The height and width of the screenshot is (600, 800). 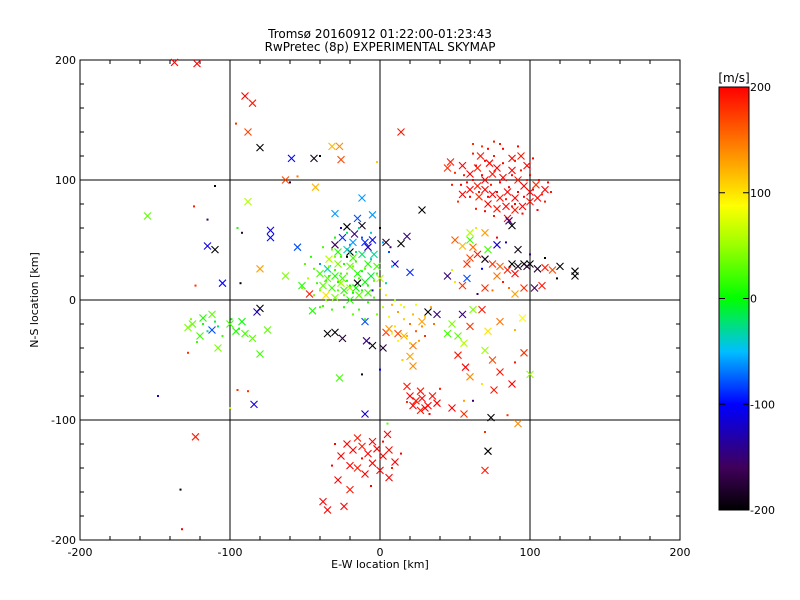 What do you see at coordinates (379, 552) in the screenshot?
I see `x-tick-labels: -200 -100 0 100 200` at bounding box center [379, 552].